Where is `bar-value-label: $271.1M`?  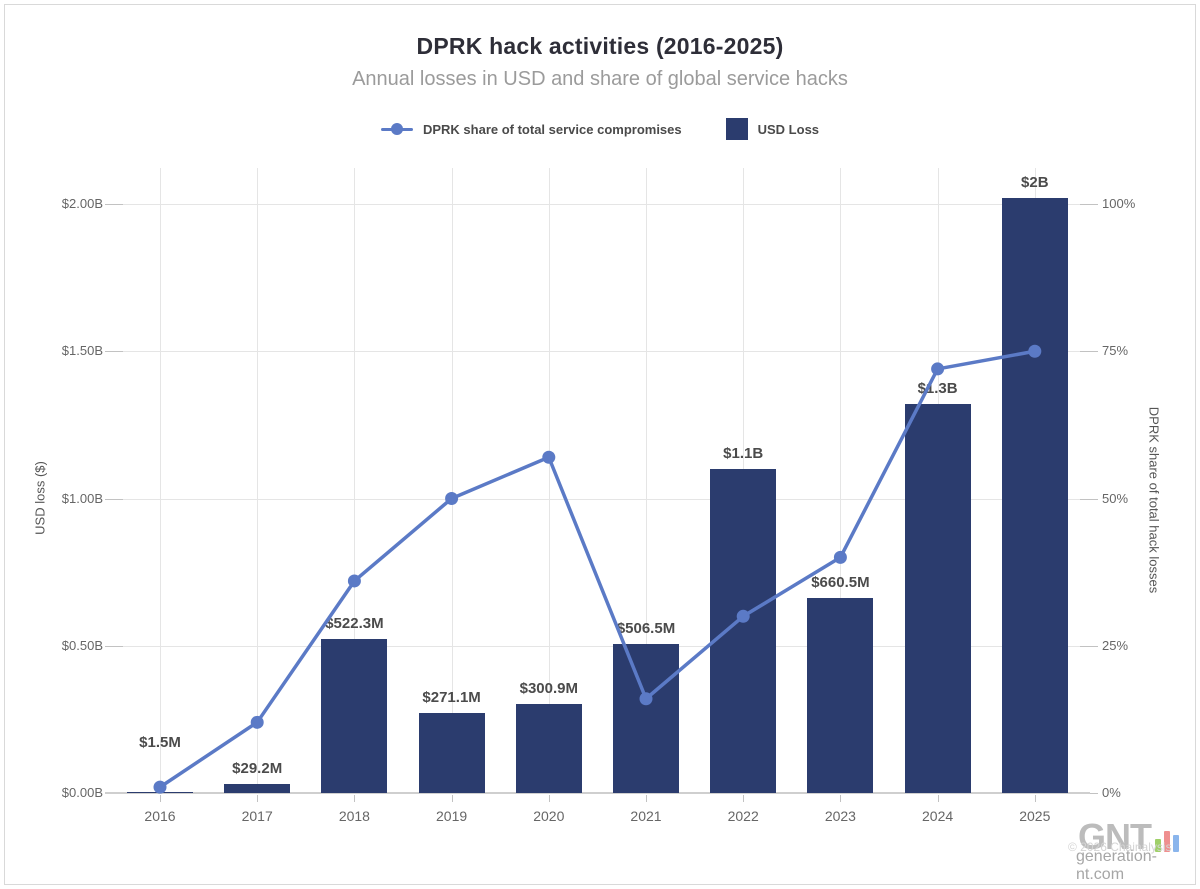
bar-value-label: $271.1M is located at coordinates (451, 698).